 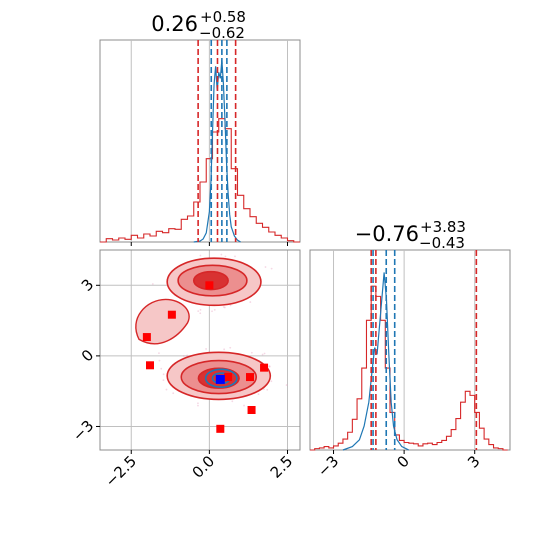 What do you see at coordinates (328, 466) in the screenshot?
I see `marginal-y-tick-label: −3` at bounding box center [328, 466].